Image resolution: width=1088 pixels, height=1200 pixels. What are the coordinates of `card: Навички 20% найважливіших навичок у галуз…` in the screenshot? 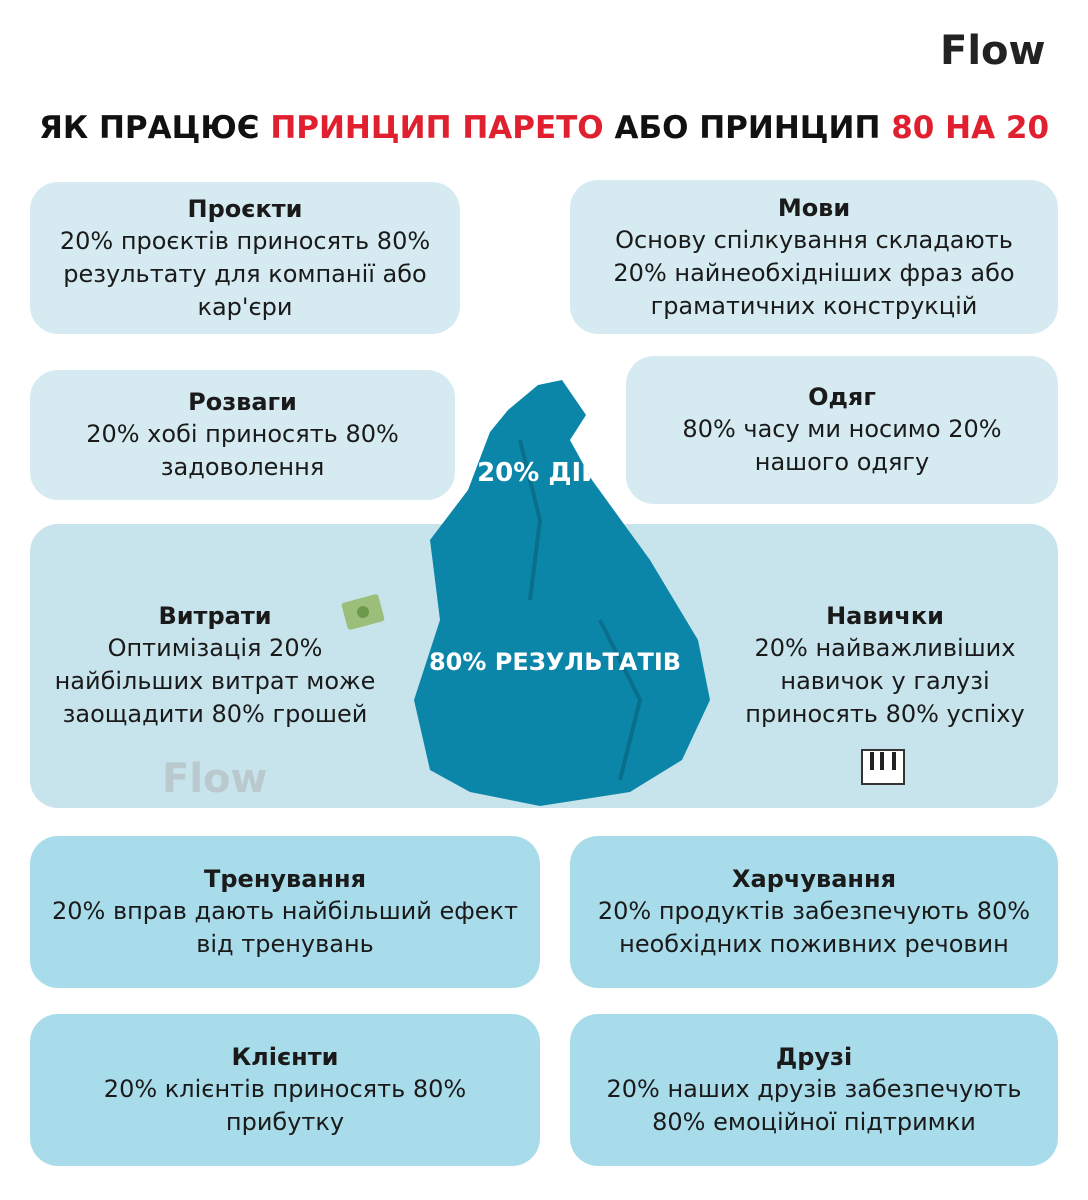 It's located at (885, 665).